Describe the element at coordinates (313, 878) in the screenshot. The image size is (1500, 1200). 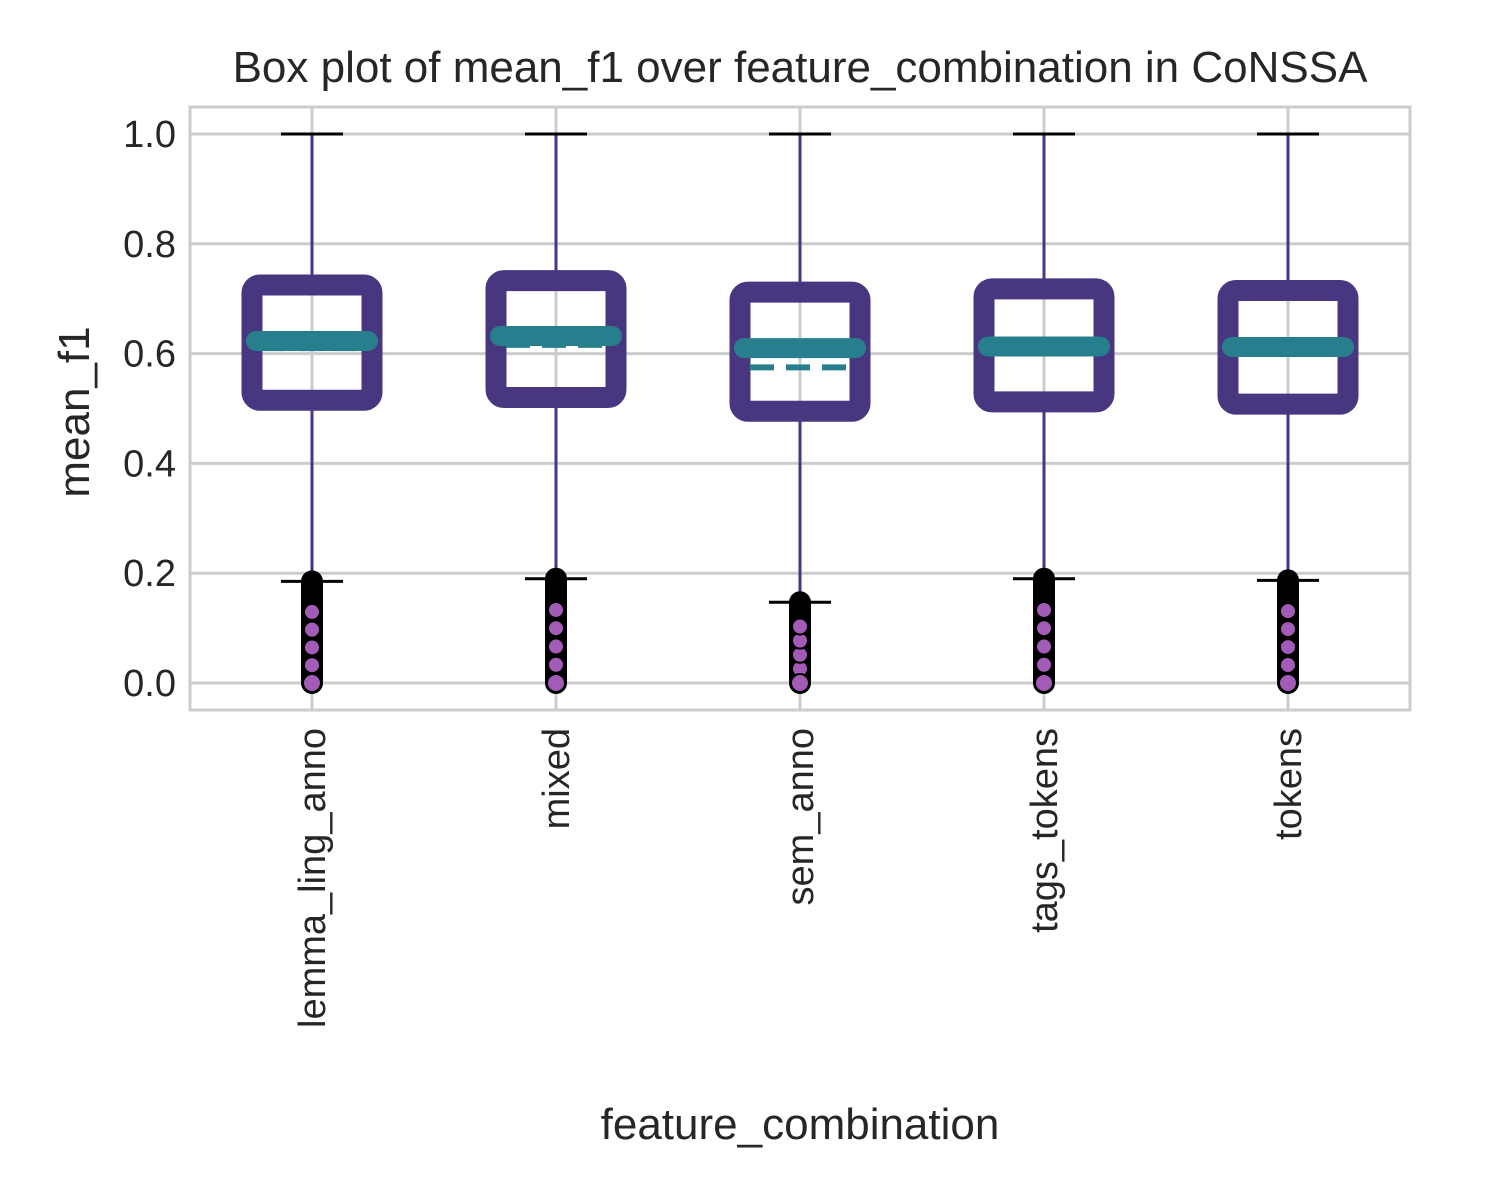
I see `x-tick-label: lemma_ling_anno` at that location.